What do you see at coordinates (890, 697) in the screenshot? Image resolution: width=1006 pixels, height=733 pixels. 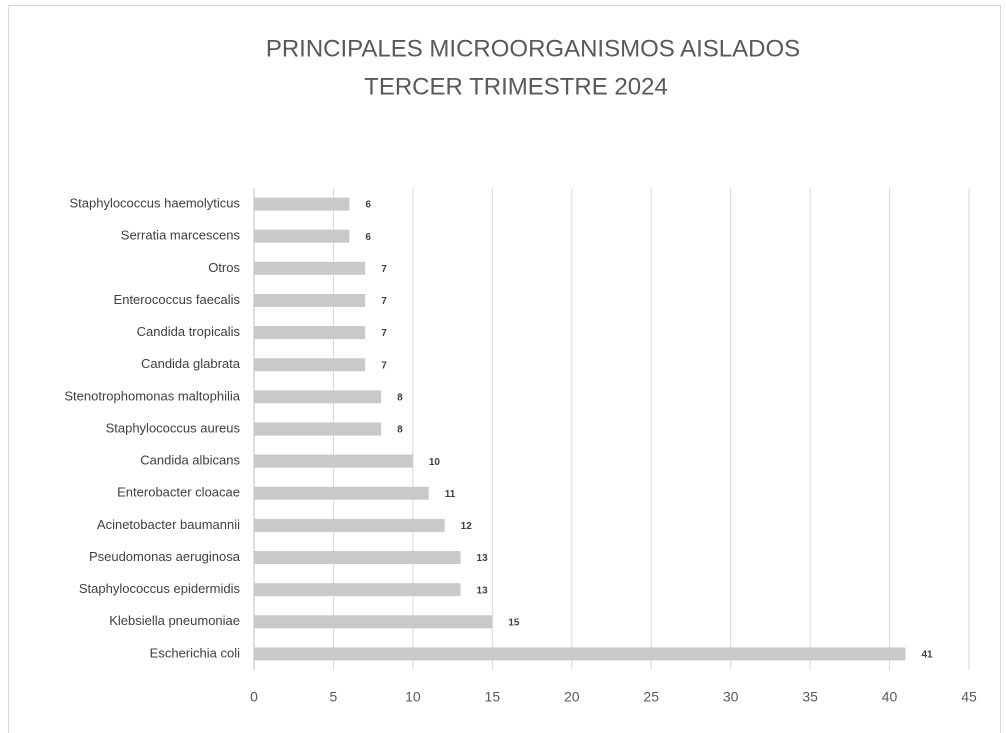 I see `x-tick-label: 40` at bounding box center [890, 697].